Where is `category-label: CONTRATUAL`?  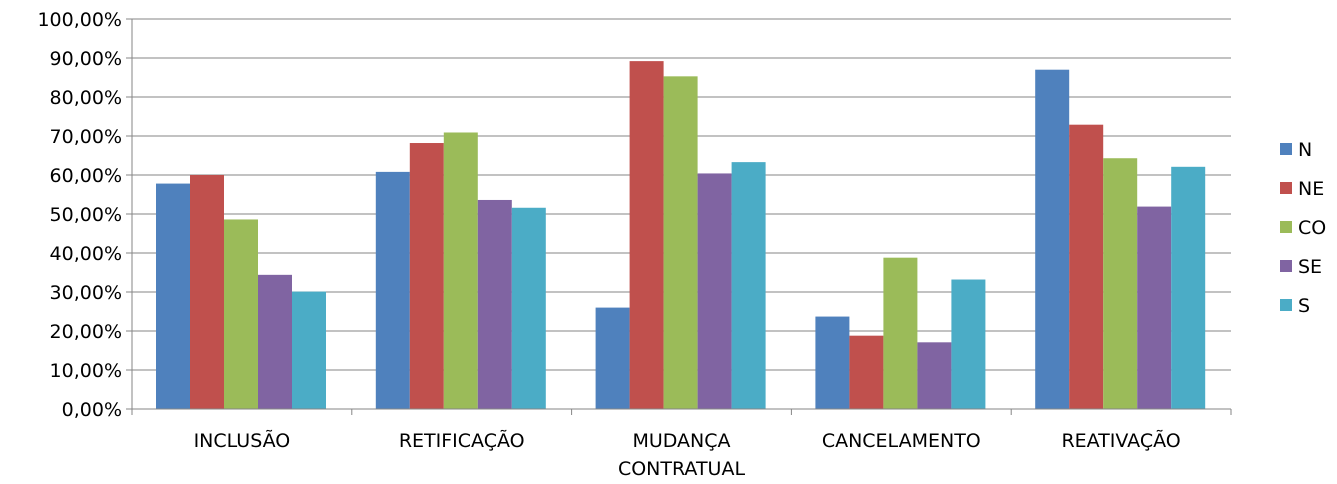
category-label: CONTRATUAL is located at coordinates (682, 469).